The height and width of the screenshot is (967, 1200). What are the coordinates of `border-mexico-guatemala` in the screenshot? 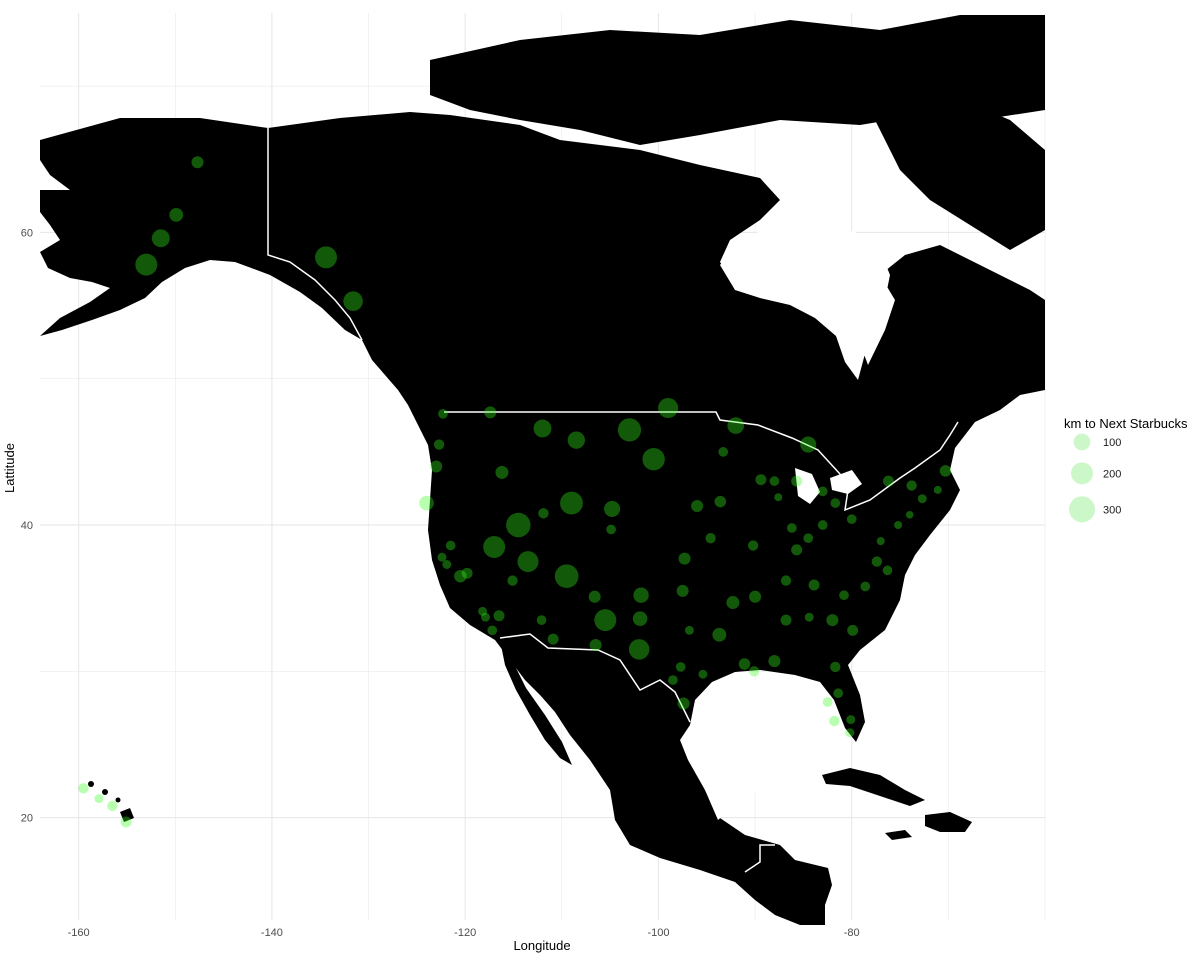 It's located at (759, 858).